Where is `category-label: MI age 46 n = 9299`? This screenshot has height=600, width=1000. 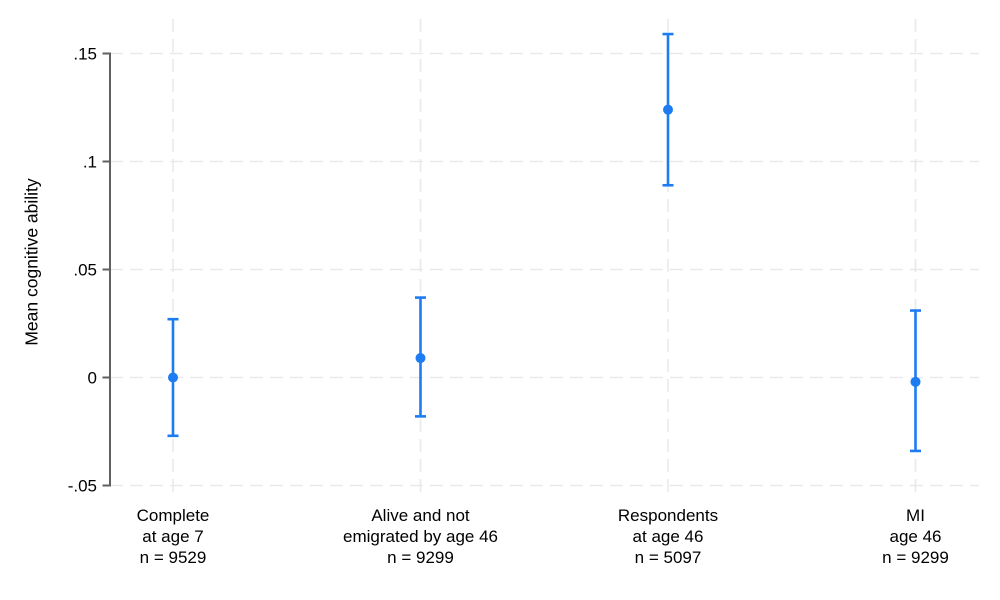
category-label: MI age 46 n = 9299 is located at coordinates (915, 536).